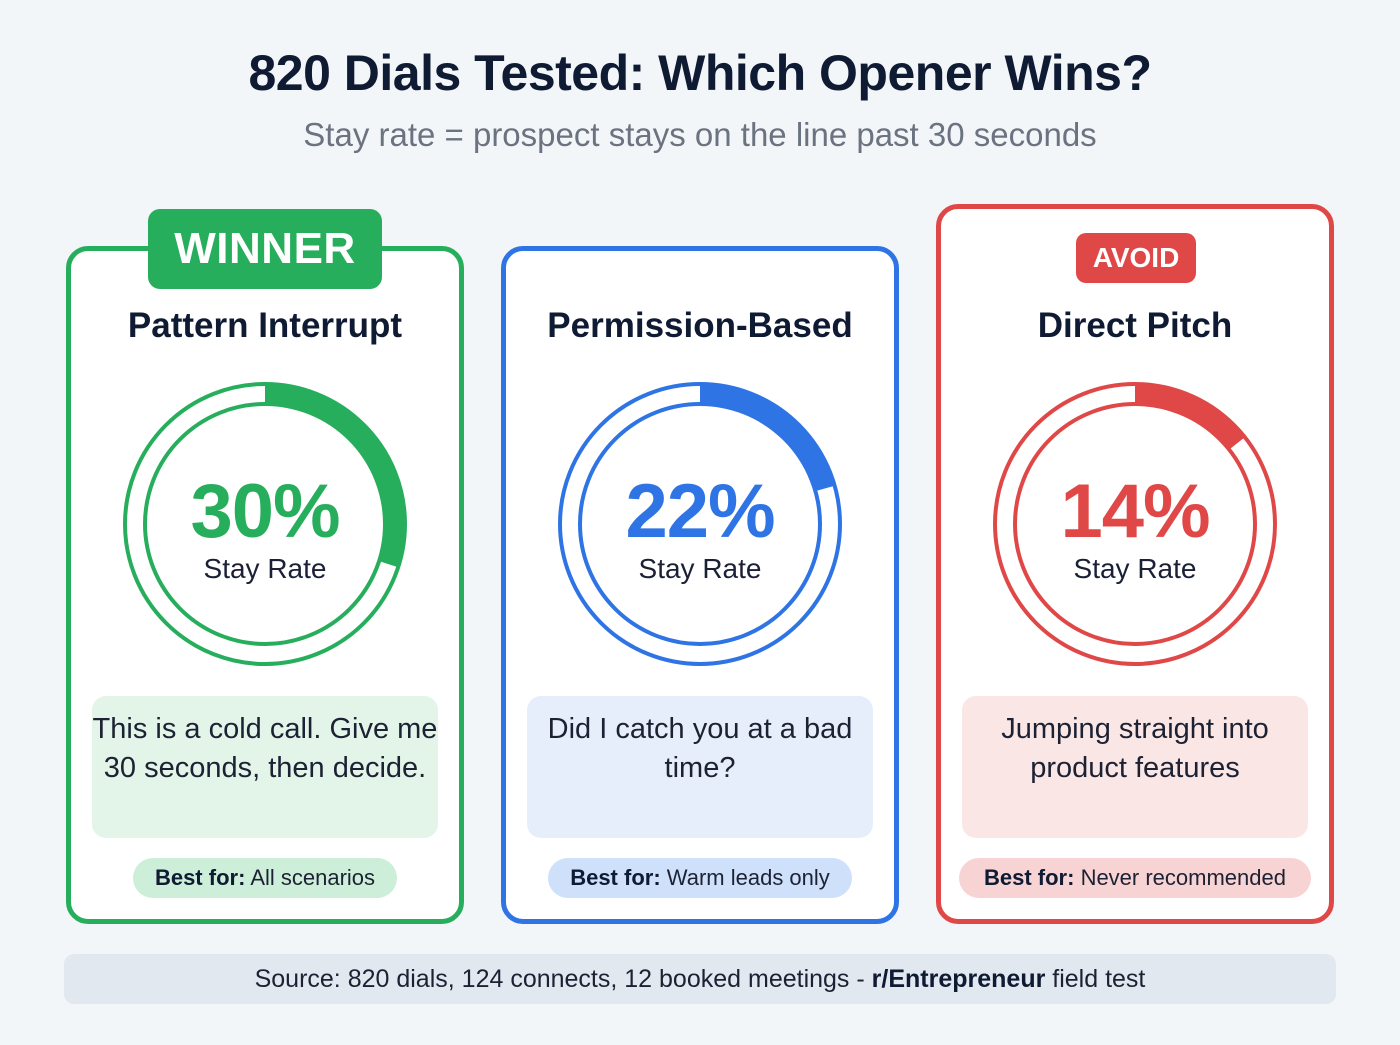  Describe the element at coordinates (1135, 511) in the screenshot. I see `stay-rate-value: 14%` at that location.